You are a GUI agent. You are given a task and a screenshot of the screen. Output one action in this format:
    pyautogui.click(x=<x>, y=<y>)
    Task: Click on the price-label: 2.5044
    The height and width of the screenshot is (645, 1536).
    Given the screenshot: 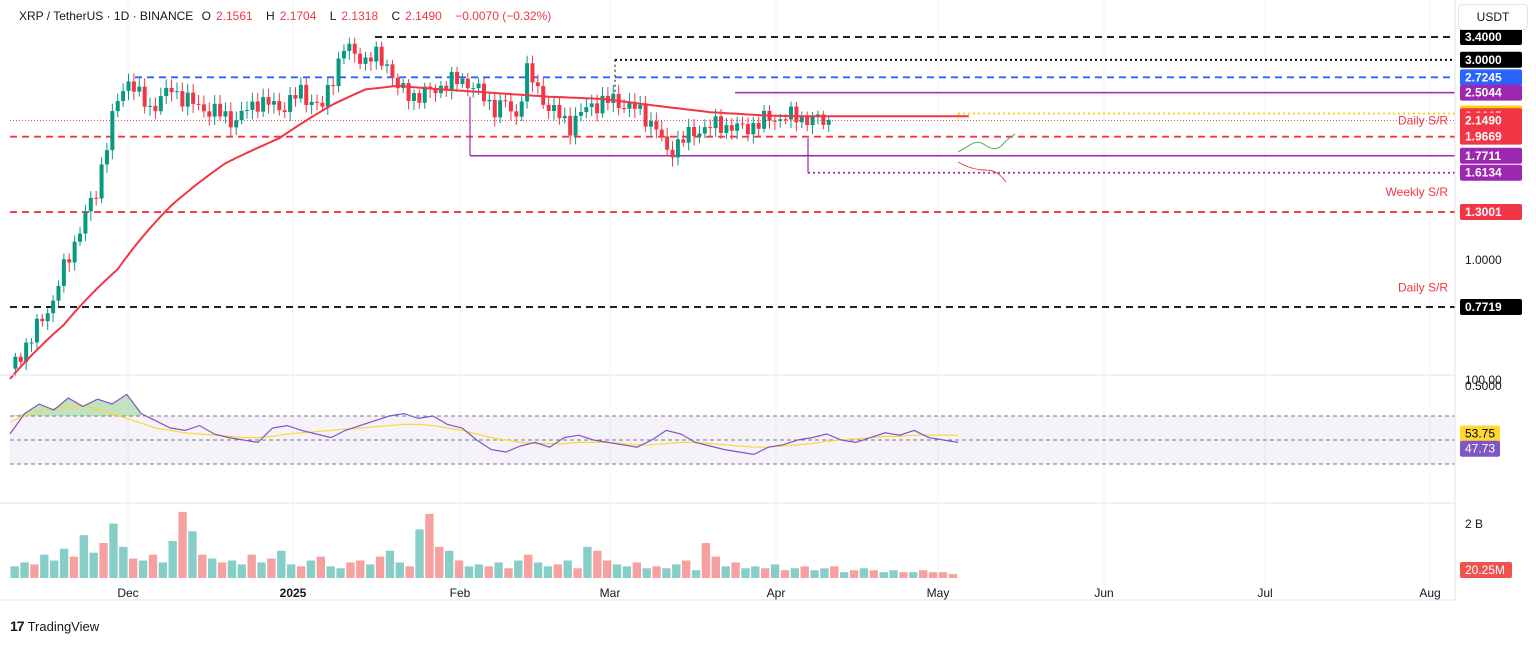 What is the action you would take?
    pyautogui.click(x=1483, y=93)
    